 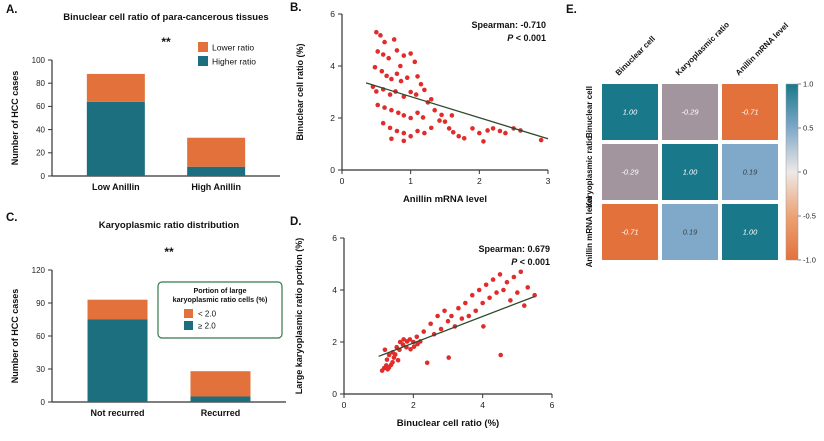 I want to click on correlation-value: -0.71, so click(x=749, y=112).